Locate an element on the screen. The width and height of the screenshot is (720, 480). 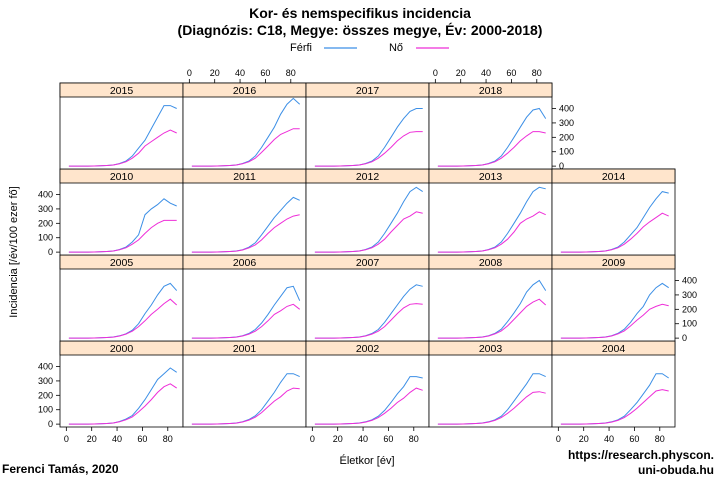
panel-2018: 2018 is located at coordinates (490, 126).